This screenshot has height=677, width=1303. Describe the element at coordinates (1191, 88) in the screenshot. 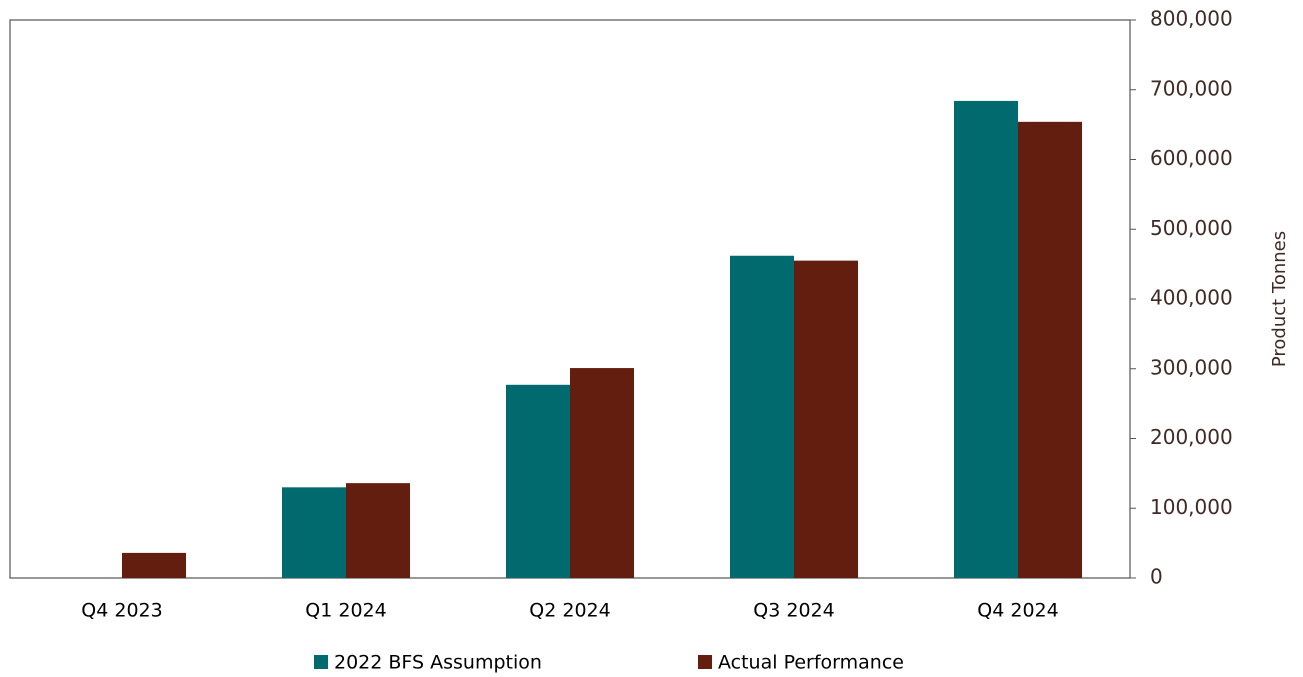

I see `y-tick-label: 700,000` at that location.